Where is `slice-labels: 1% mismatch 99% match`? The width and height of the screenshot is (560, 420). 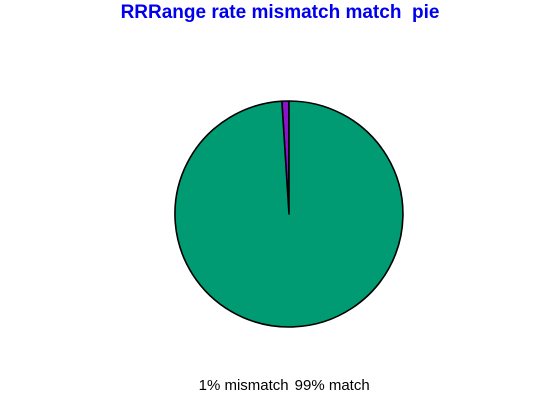
slice-labels: 1% mismatch 99% match is located at coordinates (280, 377).